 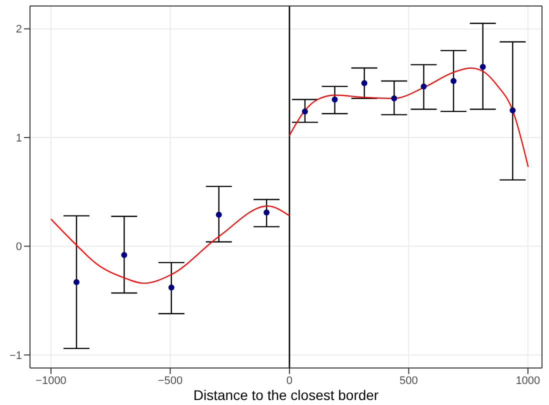 I want to click on y-tick-label: 1, so click(x=19, y=138).